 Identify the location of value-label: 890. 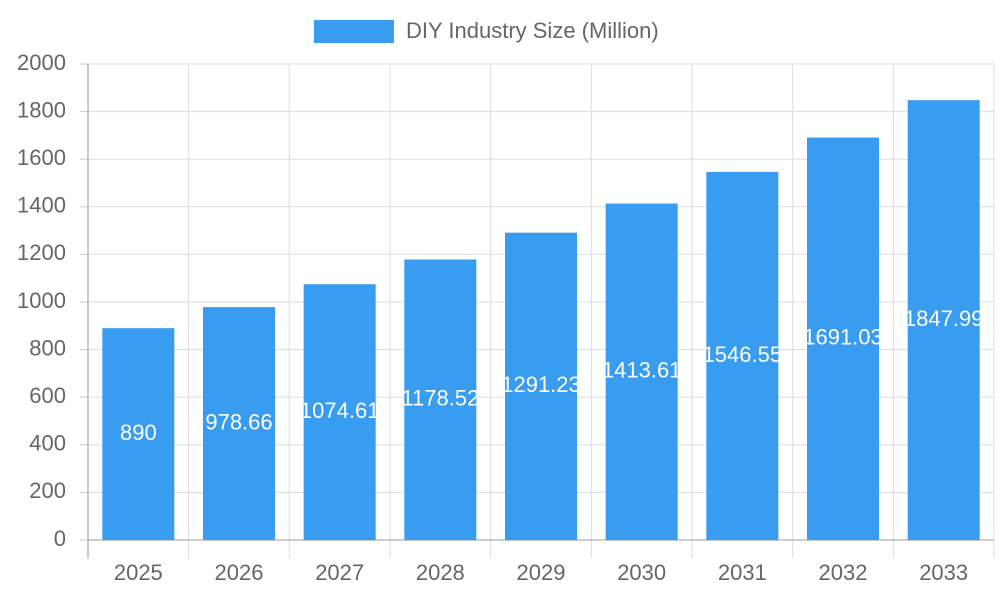
(138, 432).